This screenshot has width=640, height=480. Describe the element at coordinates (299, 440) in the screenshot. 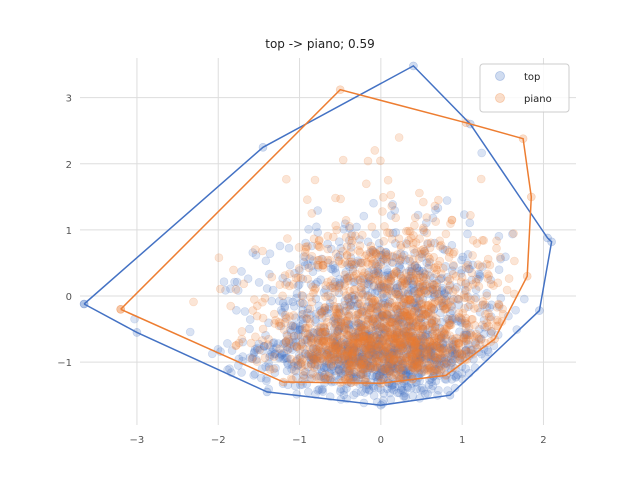

I see `x-tick-label: −1` at that location.